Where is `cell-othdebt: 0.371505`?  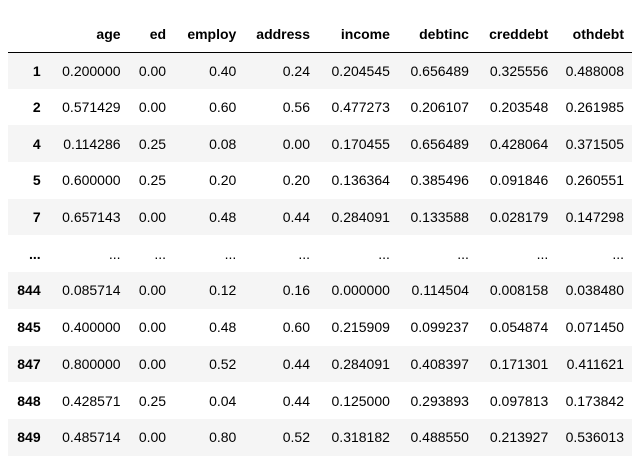
cell-othdebt: 0.371505 is located at coordinates (594, 143).